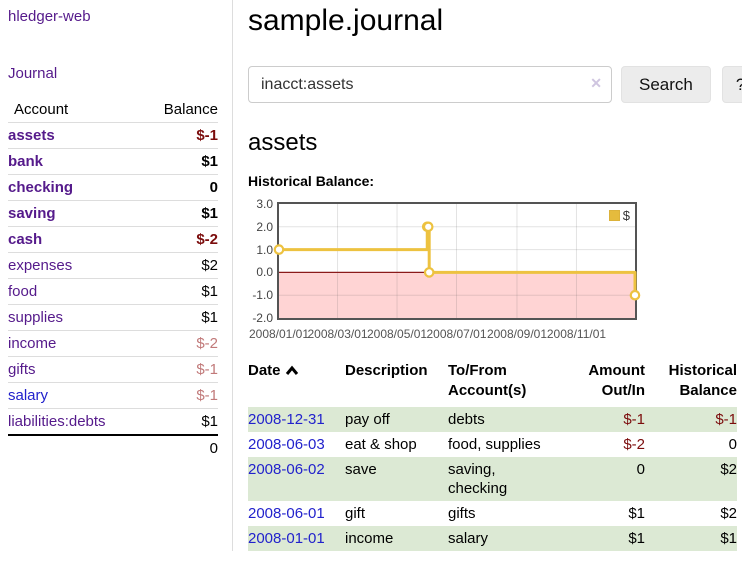  I want to click on account-link: checking, so click(41, 187).